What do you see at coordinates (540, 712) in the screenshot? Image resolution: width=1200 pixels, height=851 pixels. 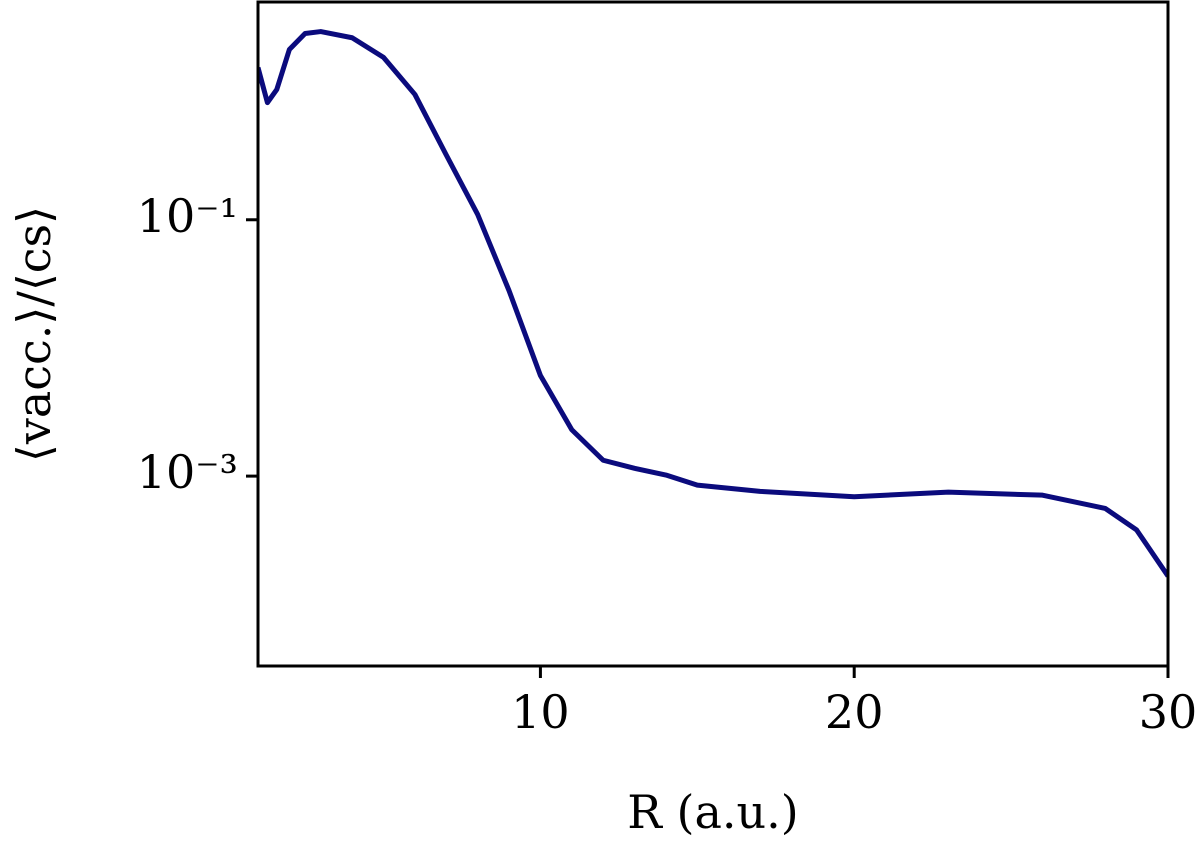 I see `x-tick-label: 10` at bounding box center [540, 712].